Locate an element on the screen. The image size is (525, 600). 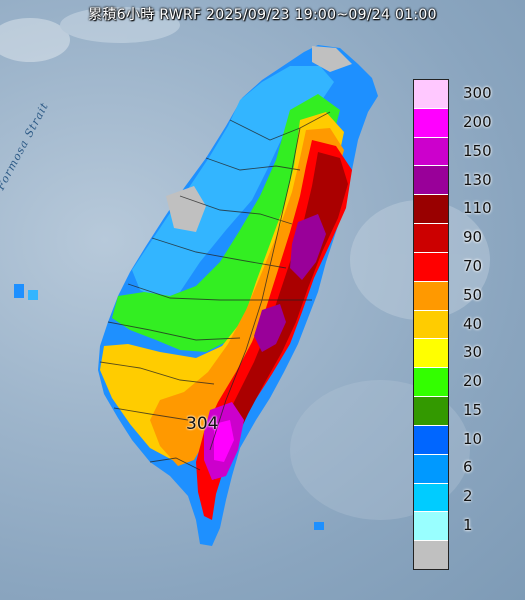
zone-purple-central is located at coordinates (270, 328).